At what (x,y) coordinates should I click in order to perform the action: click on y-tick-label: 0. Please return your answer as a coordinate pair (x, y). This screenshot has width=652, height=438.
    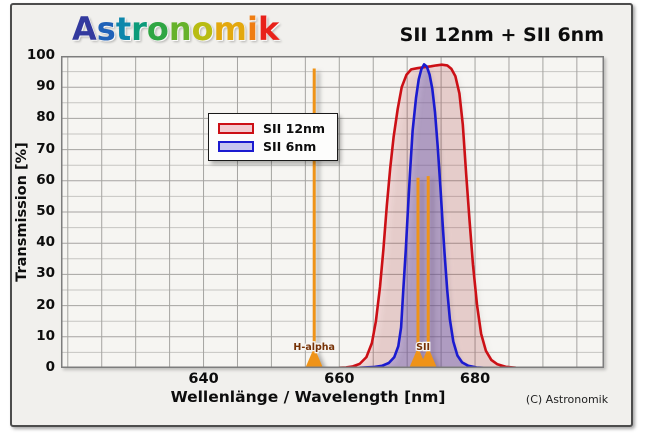
    Looking at the image, I should click on (50, 367).